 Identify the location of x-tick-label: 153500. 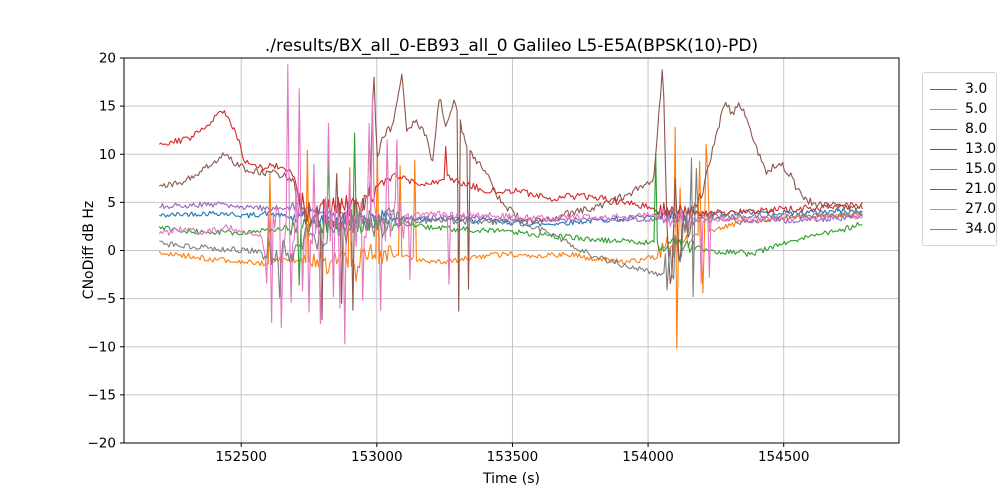
(513, 457).